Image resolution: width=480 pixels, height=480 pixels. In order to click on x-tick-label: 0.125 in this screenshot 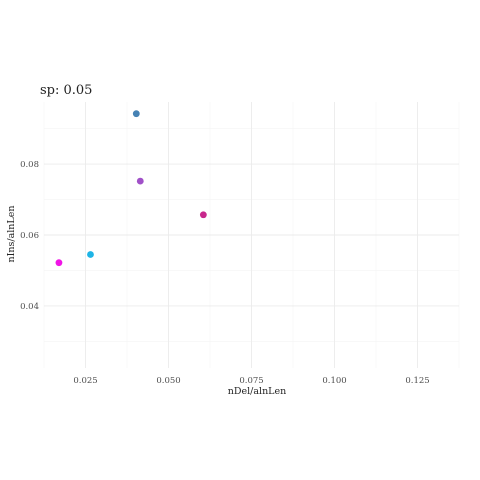, I will do `click(417, 381)`.